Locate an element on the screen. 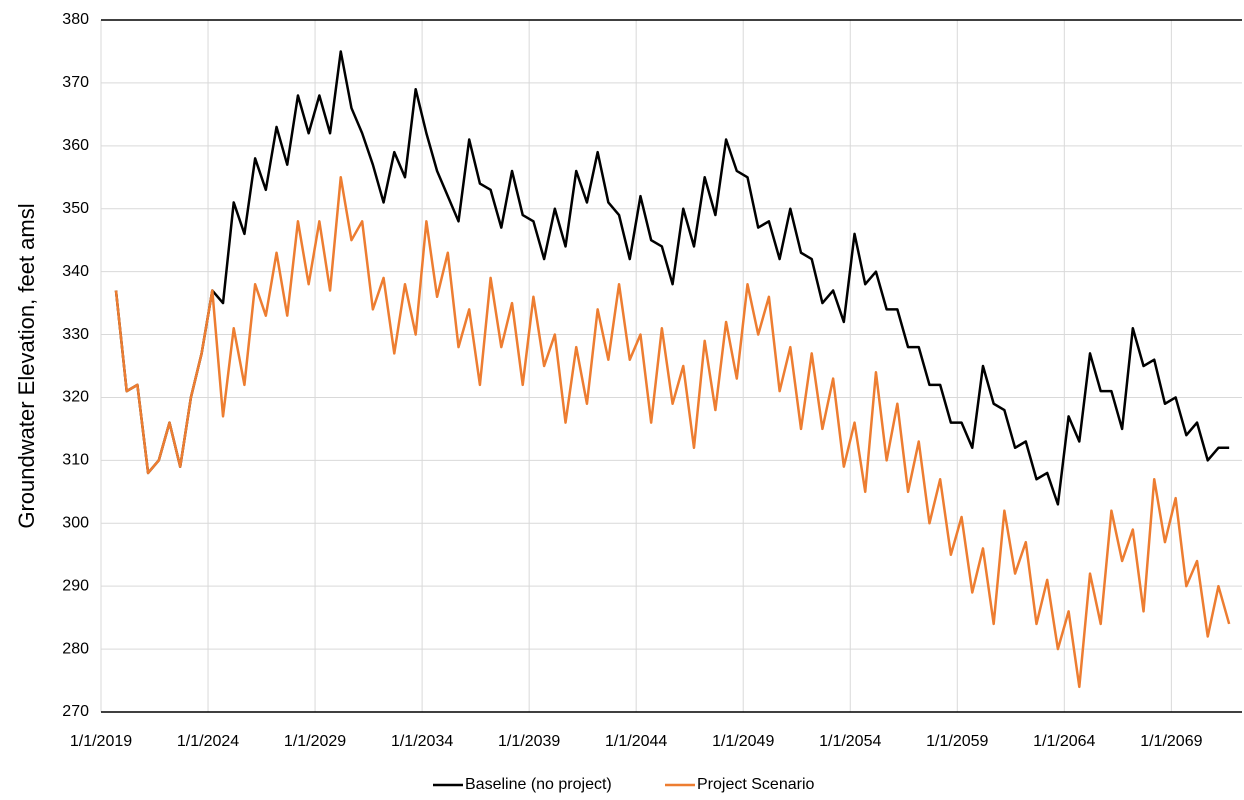  x-tick-label: 1/1/2064 is located at coordinates (1064, 741).